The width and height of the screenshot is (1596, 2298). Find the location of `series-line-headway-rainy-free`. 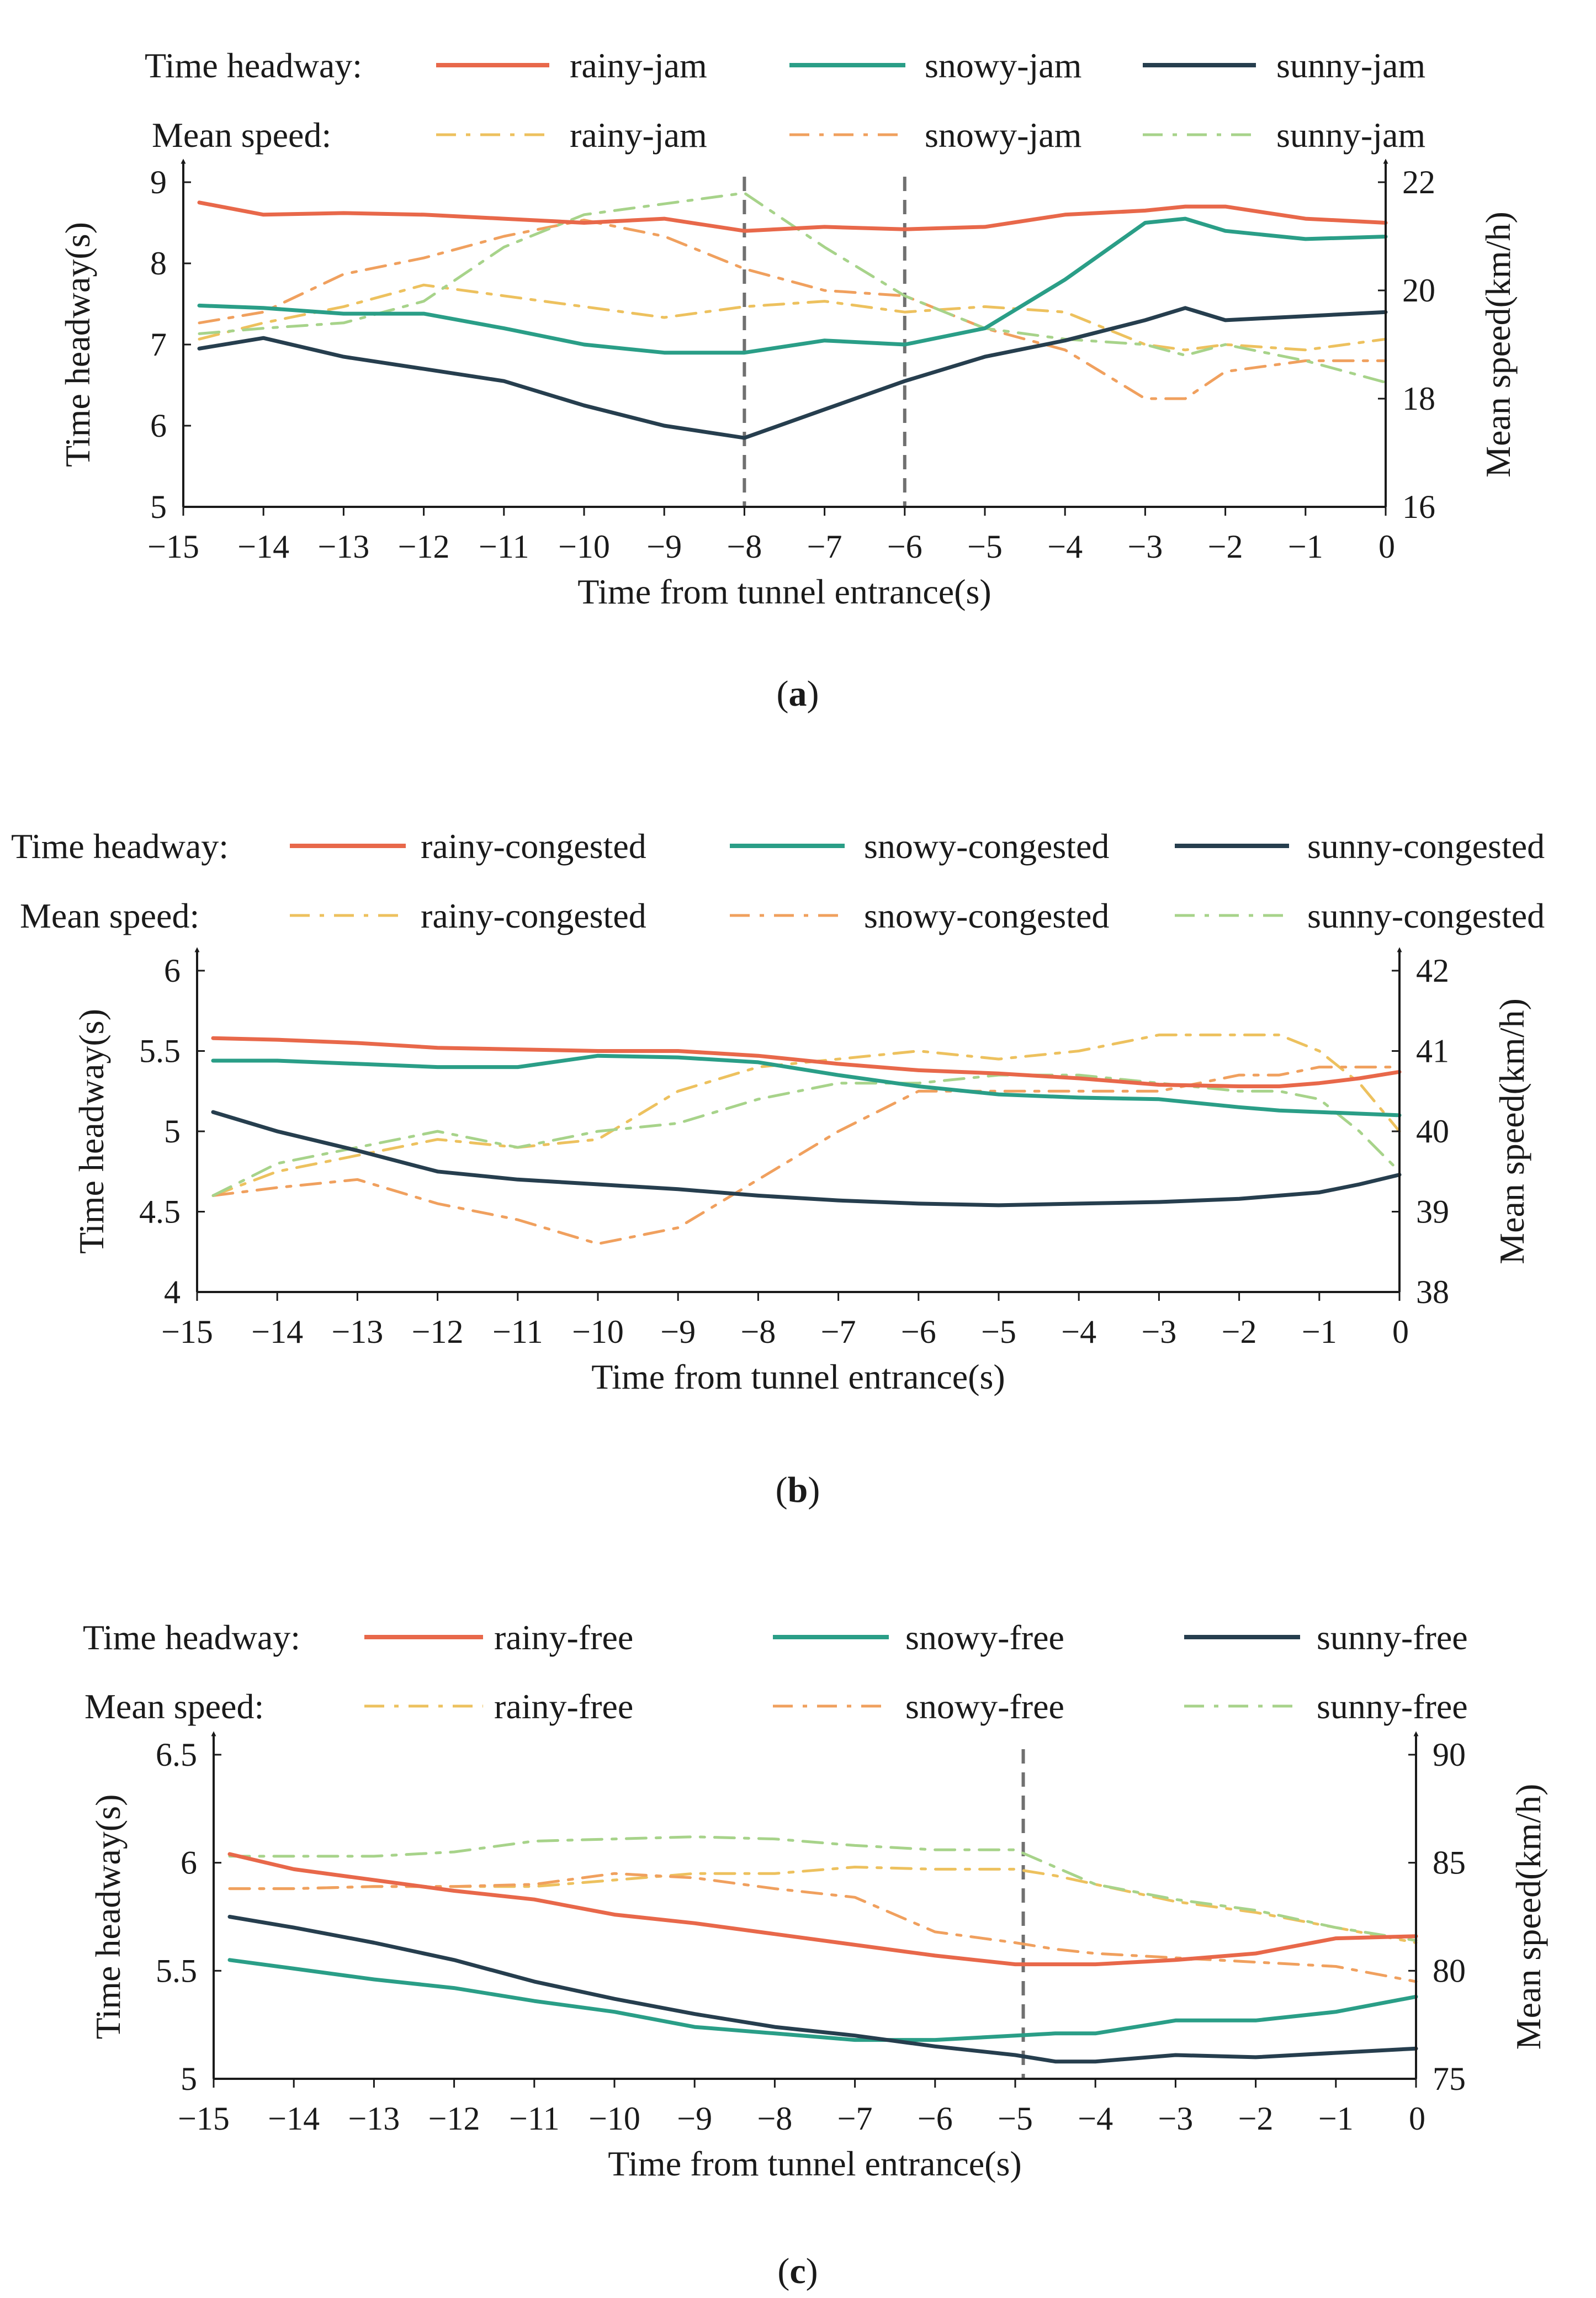

series-line-headway-rainy-free is located at coordinates (822, 1909).